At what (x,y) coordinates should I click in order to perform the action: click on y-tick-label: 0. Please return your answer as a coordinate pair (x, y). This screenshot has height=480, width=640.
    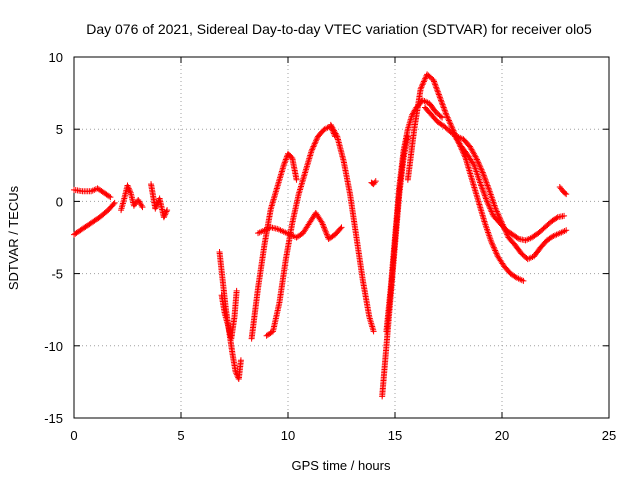
    Looking at the image, I should click on (59, 201).